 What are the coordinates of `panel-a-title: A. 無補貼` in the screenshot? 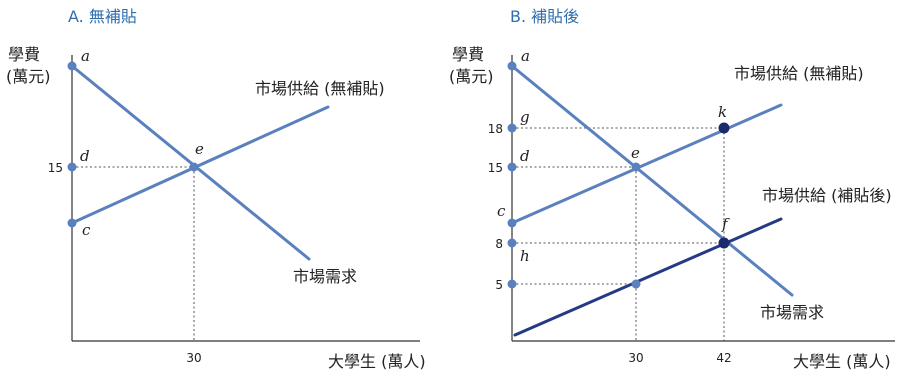 It's located at (102, 16).